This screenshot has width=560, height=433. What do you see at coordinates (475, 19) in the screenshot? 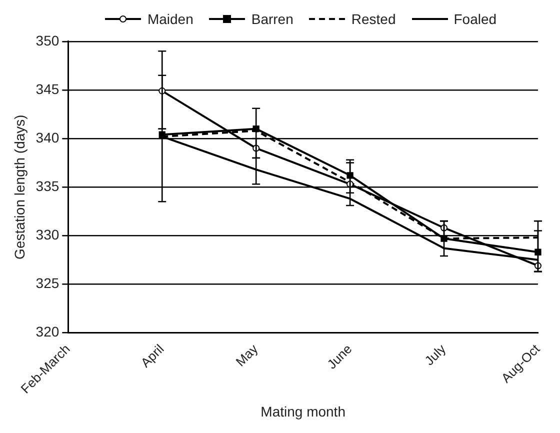
I see `legend-label: Foaled` at bounding box center [475, 19].